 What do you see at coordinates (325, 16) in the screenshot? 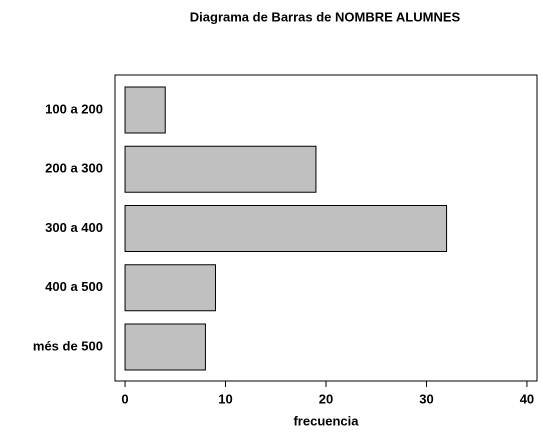
I see `chart-title: Diagrama de Barras de NOMBRE ALUMNES` at bounding box center [325, 16].